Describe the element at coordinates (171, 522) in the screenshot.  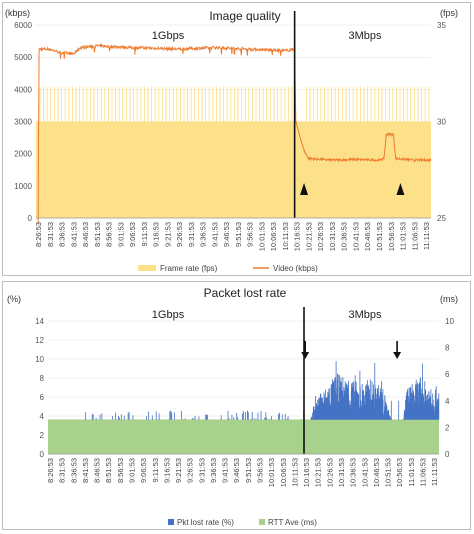
I see `legend-swatch-pkt-lost` at that location.